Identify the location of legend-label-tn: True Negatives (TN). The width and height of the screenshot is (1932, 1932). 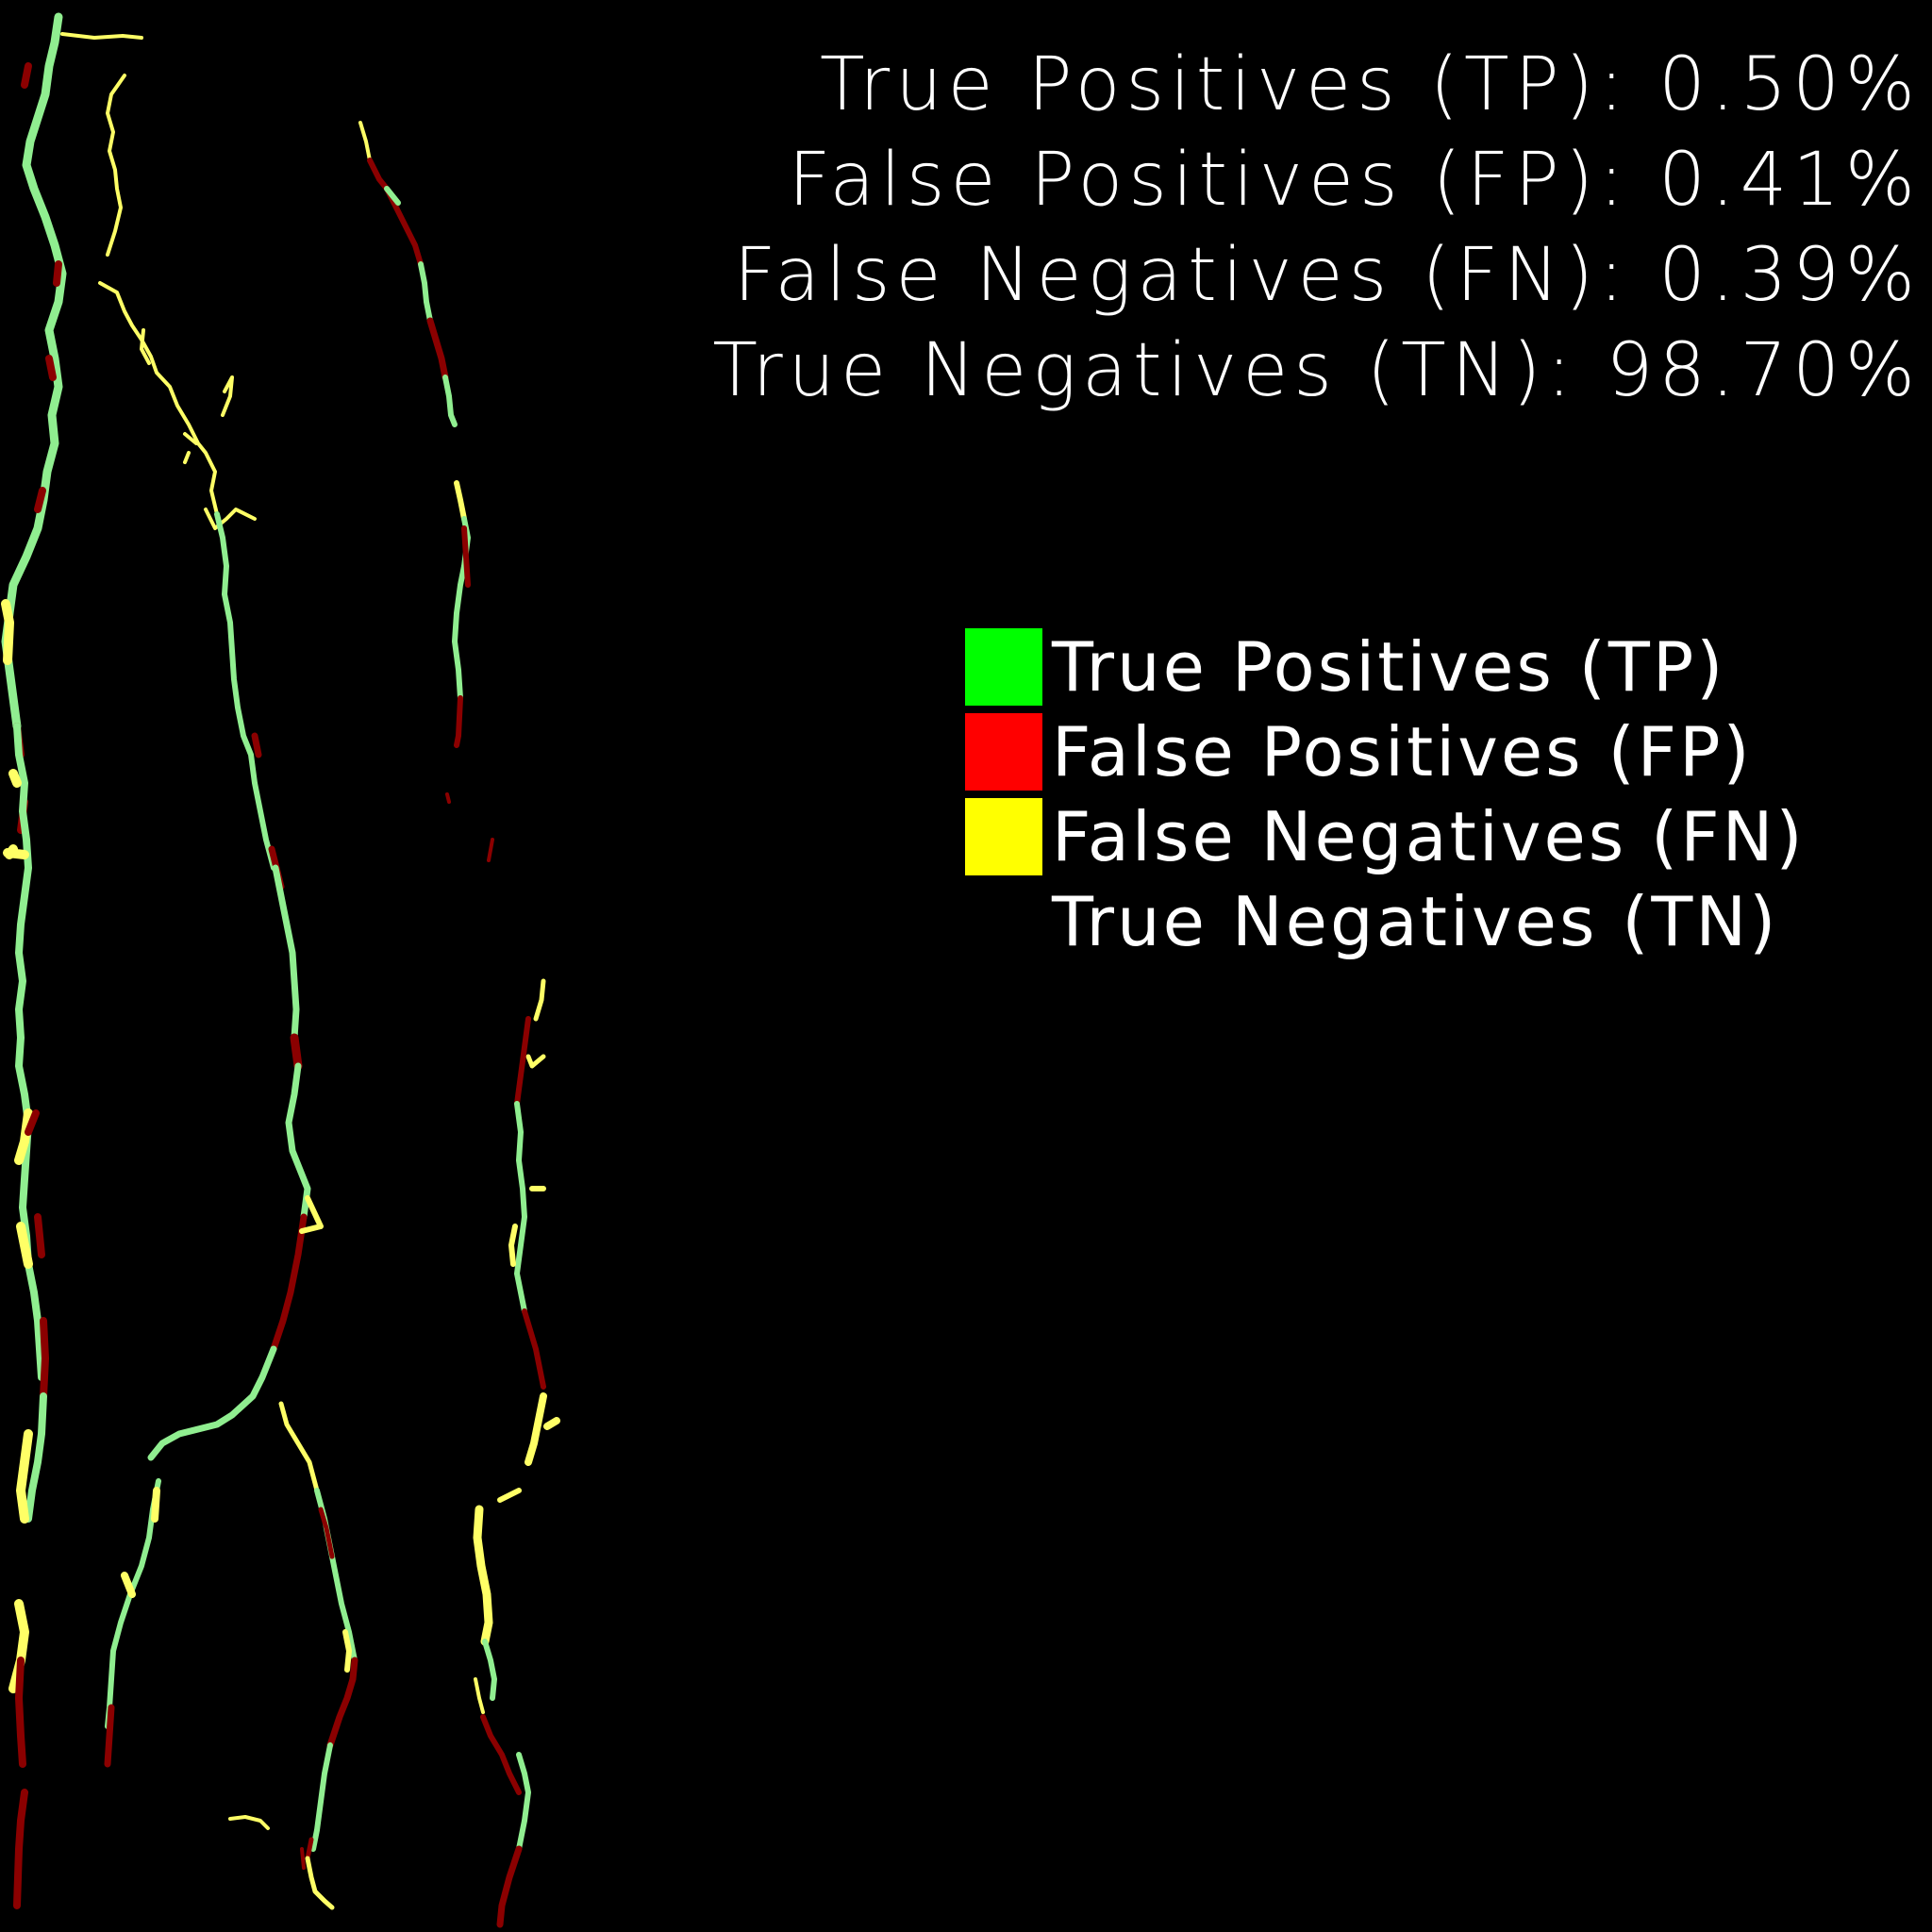
(1415, 921).